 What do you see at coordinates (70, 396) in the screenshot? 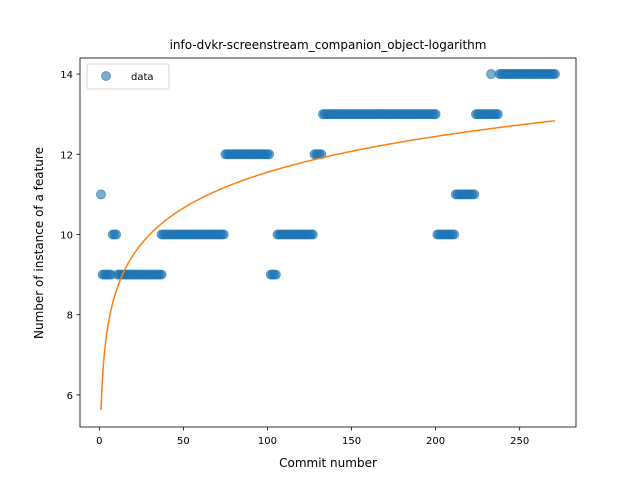
I see `y-tick-label: 6` at bounding box center [70, 396].